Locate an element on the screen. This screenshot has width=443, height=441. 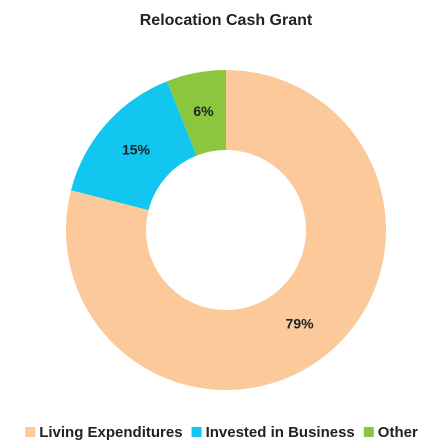
legend-label: Living Expenditures is located at coordinates (110, 432).